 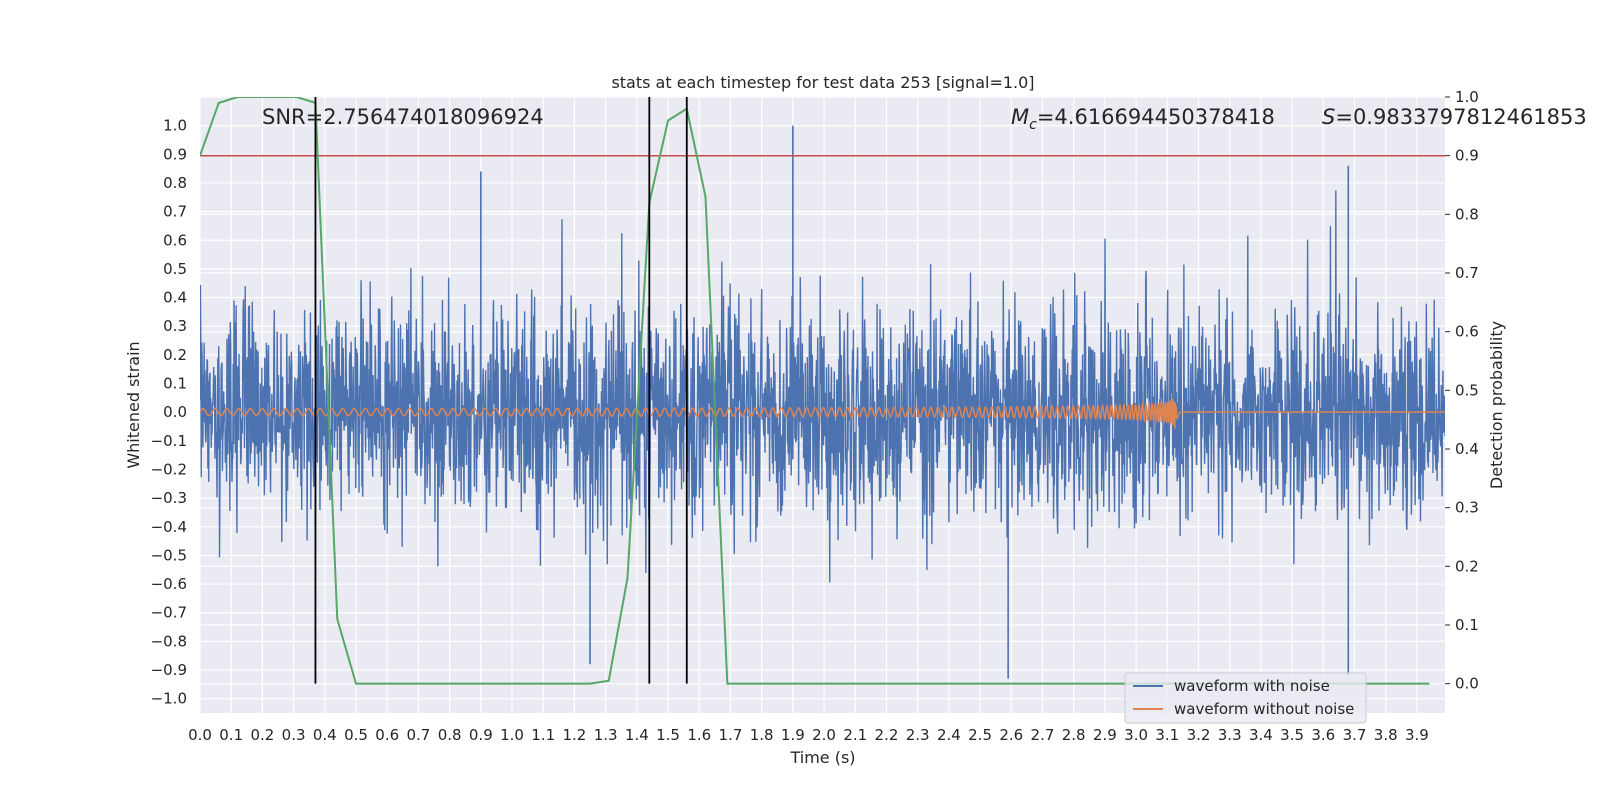 I want to click on x-tick-label: 1.4, so click(x=637, y=735).